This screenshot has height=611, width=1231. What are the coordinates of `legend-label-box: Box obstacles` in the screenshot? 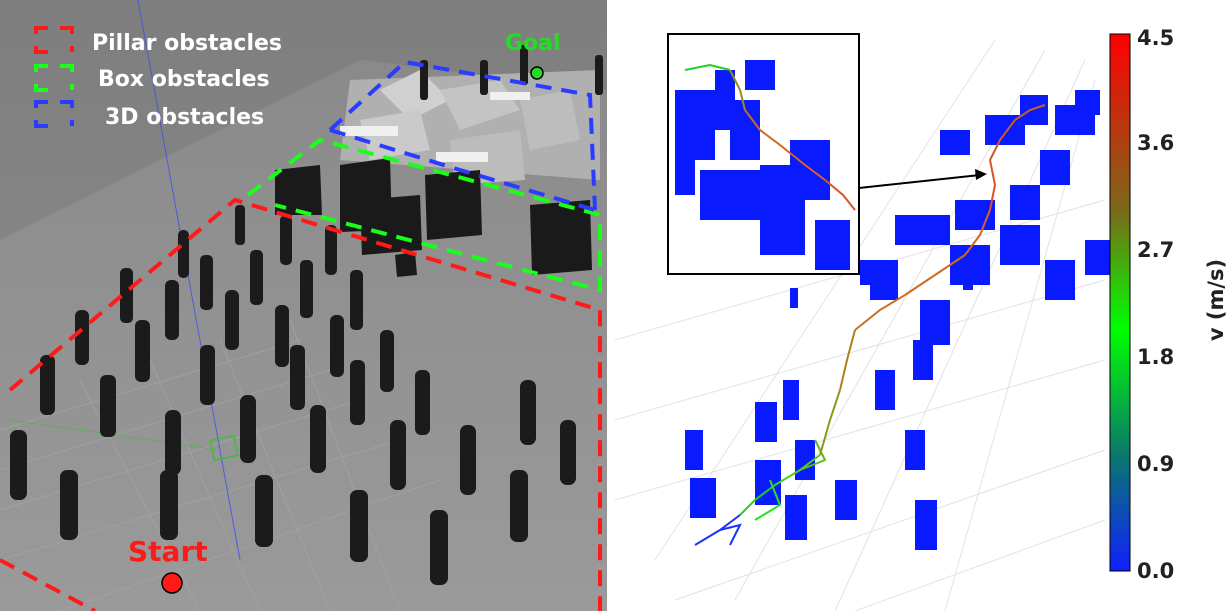 It's located at (184, 79).